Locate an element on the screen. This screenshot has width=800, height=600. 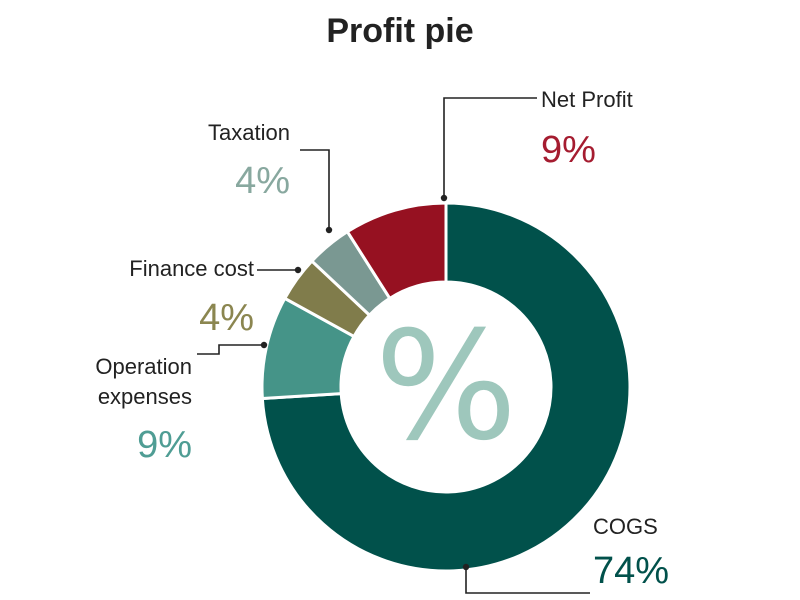
value-taxation: 4% is located at coordinates (262, 181).